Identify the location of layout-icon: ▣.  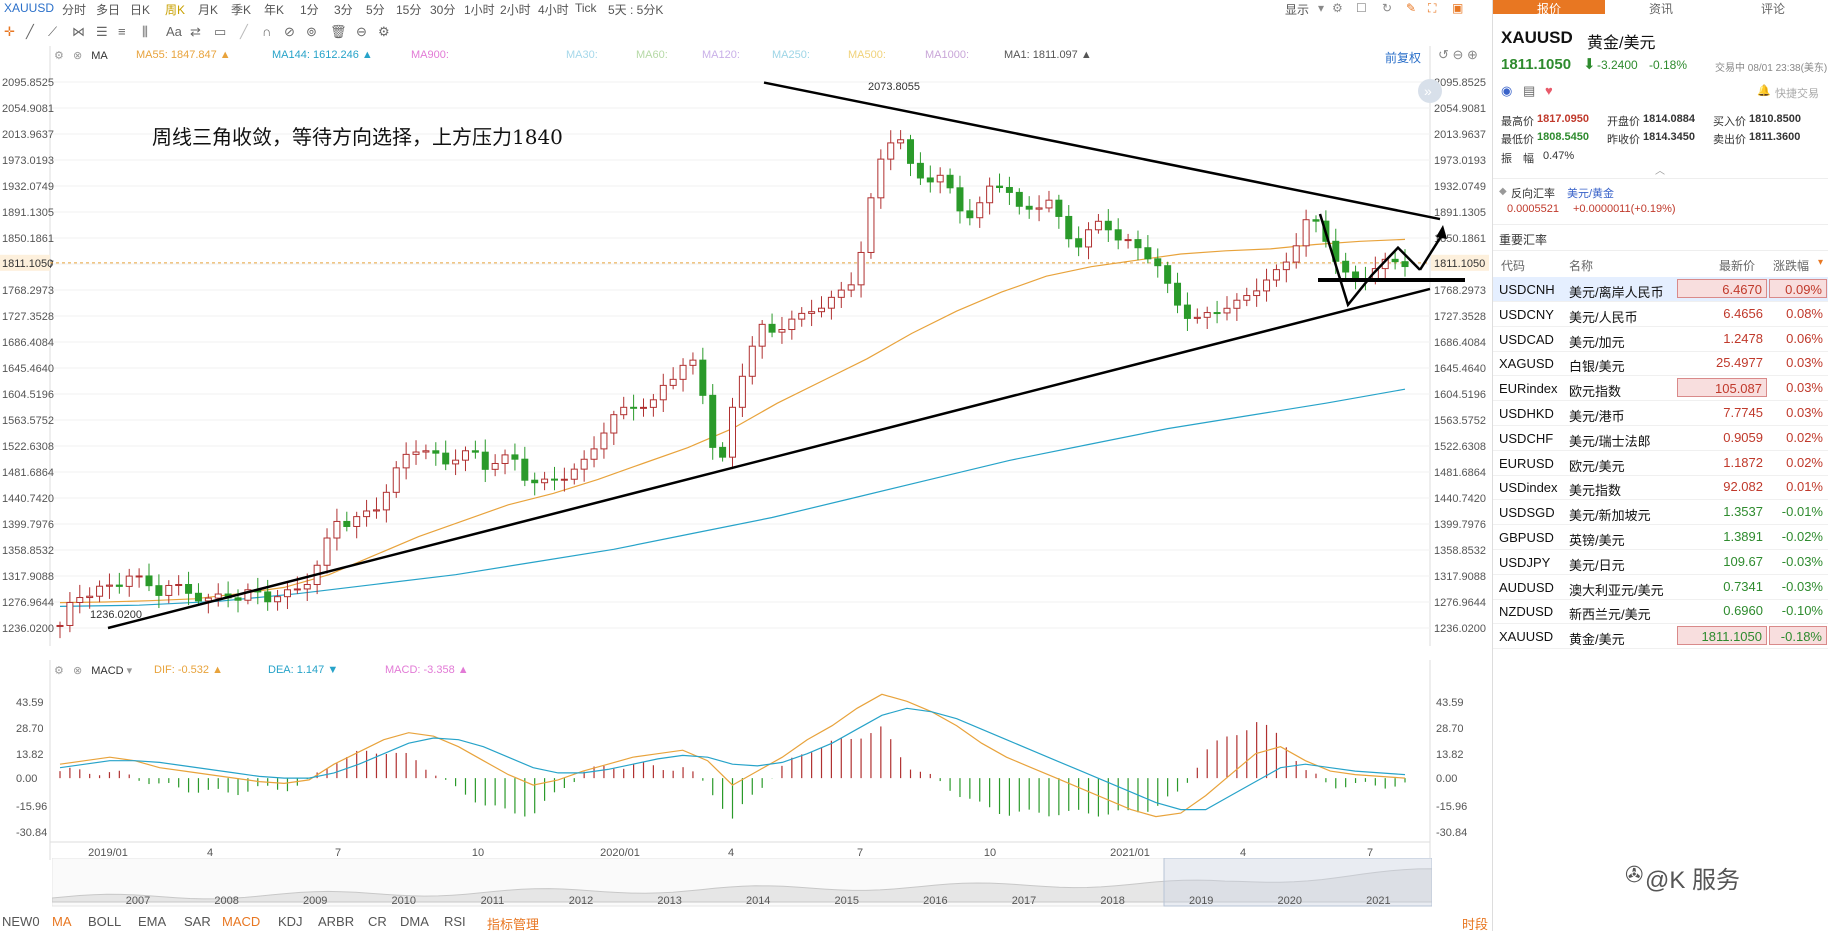
(1458, 8).